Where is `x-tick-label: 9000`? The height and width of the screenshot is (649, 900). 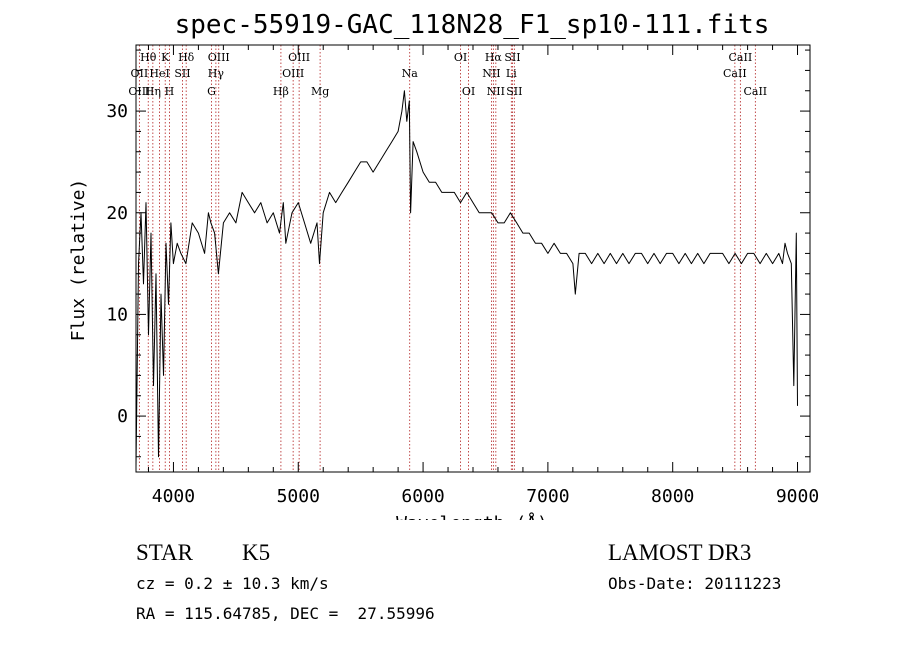 x-tick-label: 9000 is located at coordinates (797, 496).